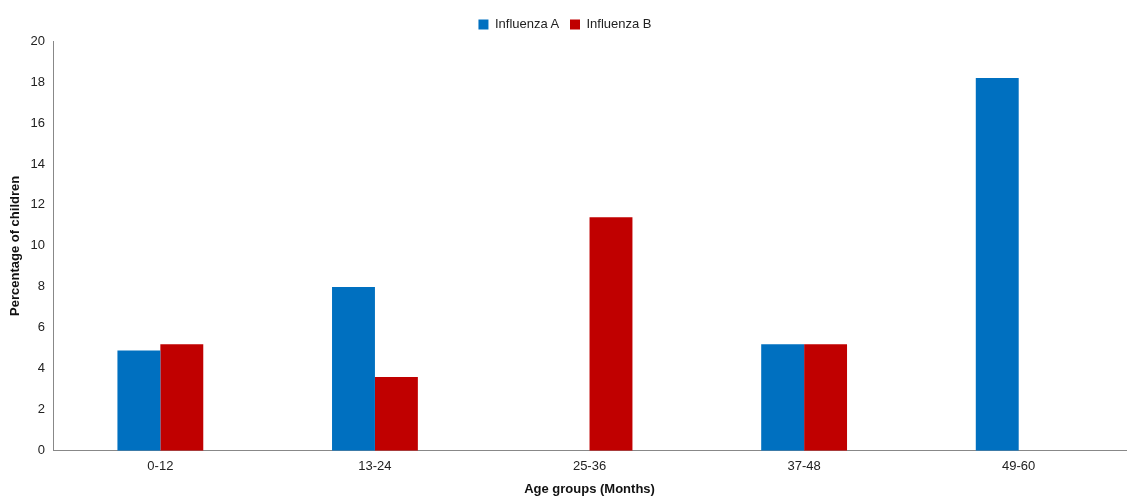 The height and width of the screenshot is (501, 1134). Describe the element at coordinates (15, 245) in the screenshot. I see `y-axis-title: Percentage of children` at that location.